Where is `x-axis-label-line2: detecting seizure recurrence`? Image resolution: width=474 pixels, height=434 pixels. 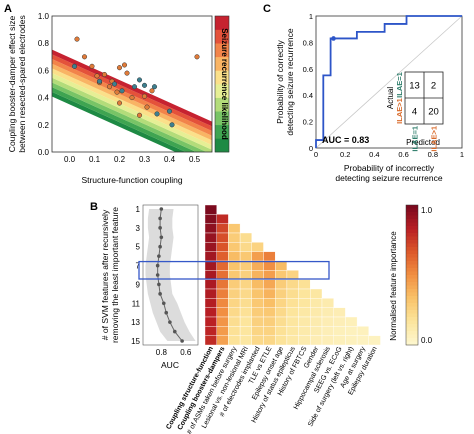 x-axis-label-line2: detecting seizure recurrence is located at coordinates (389, 178).